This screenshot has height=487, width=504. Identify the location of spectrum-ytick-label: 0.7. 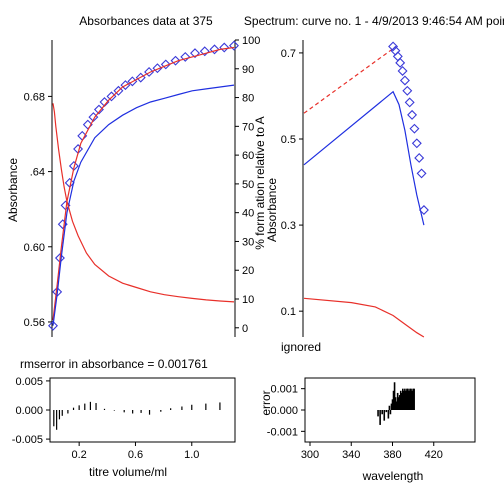
(288, 54).